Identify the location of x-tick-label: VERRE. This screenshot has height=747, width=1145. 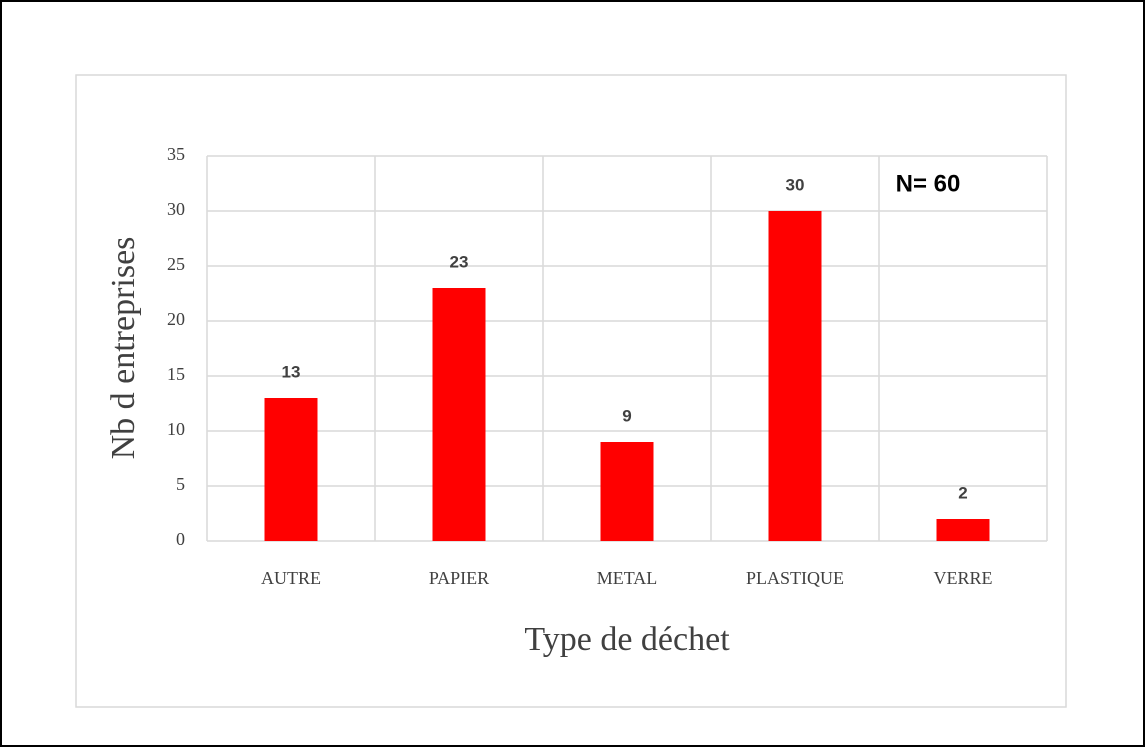
(962, 578).